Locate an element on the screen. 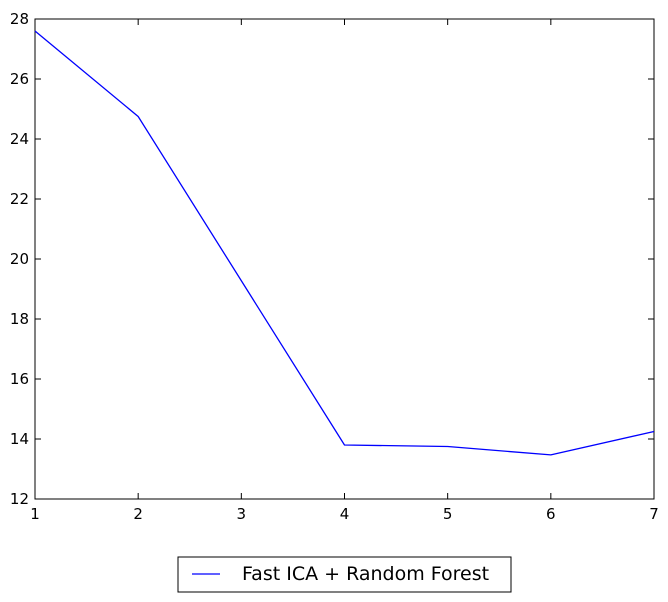 Image resolution: width=668 pixels, height=602 pixels. legend-box is located at coordinates (344, 574).